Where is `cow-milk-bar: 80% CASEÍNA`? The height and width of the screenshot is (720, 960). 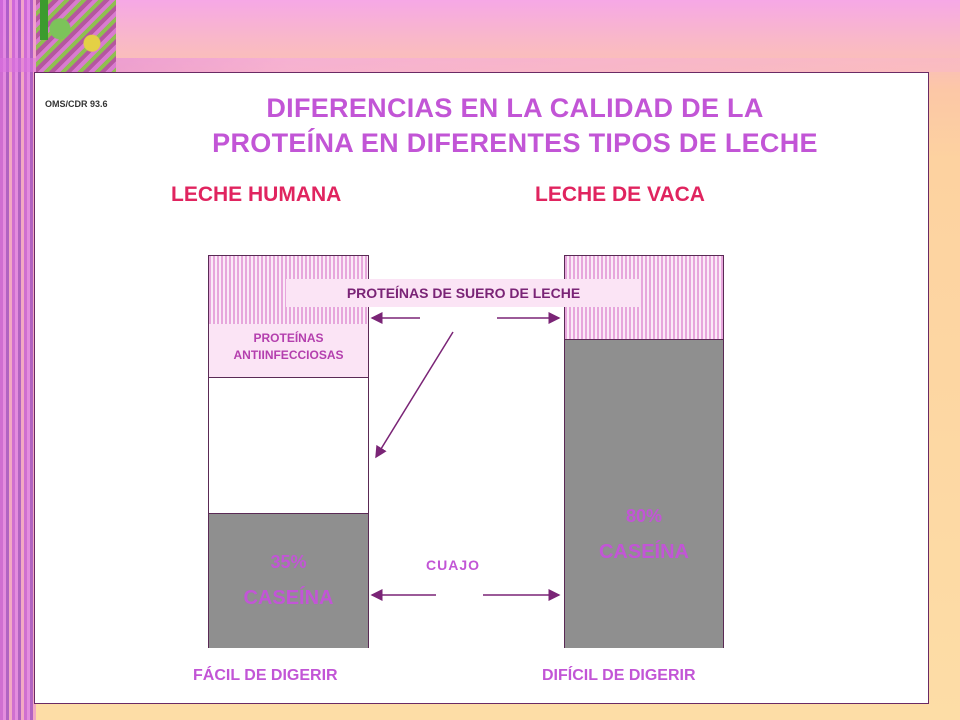 cow-milk-bar: 80% CASEÍNA is located at coordinates (644, 451).